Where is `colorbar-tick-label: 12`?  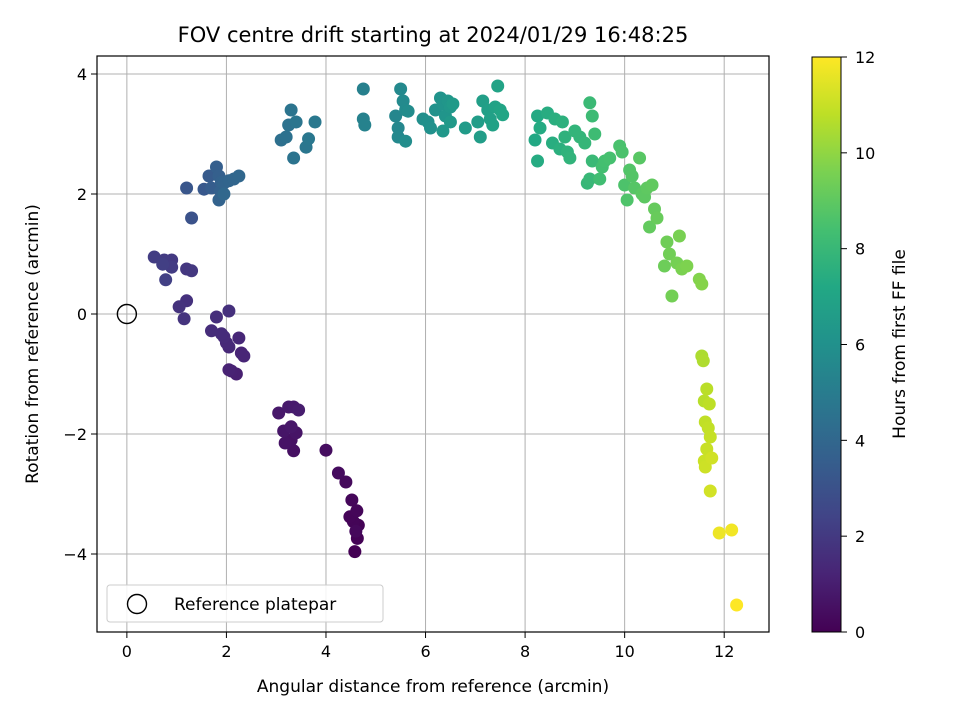
colorbar-tick-label: 12 is located at coordinates (865, 57).